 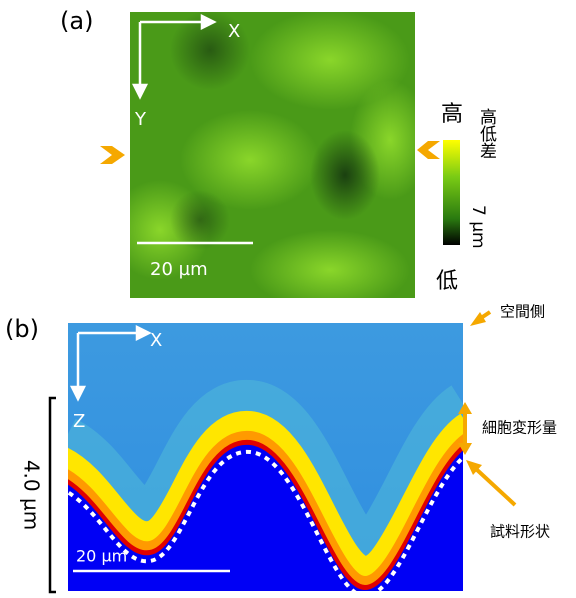 I want to click on colorbar-range: 7 µm, so click(x=478, y=227).